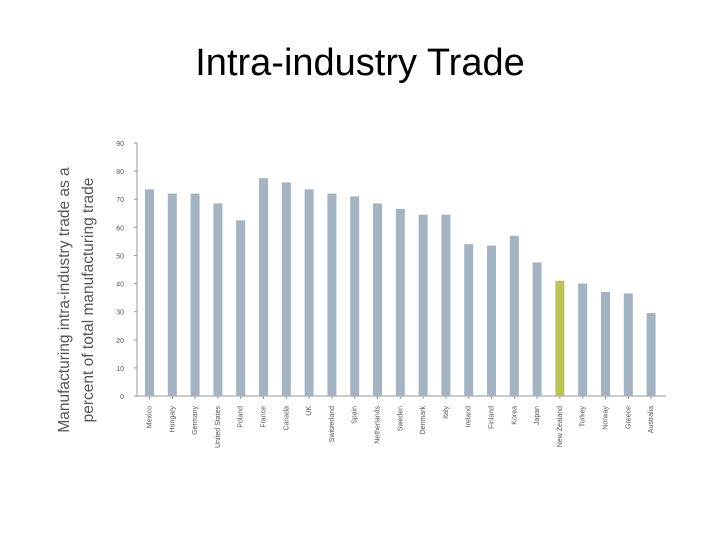 The width and height of the screenshot is (720, 540). What do you see at coordinates (309, 411) in the screenshot?
I see `x-tick-label: UK` at bounding box center [309, 411].